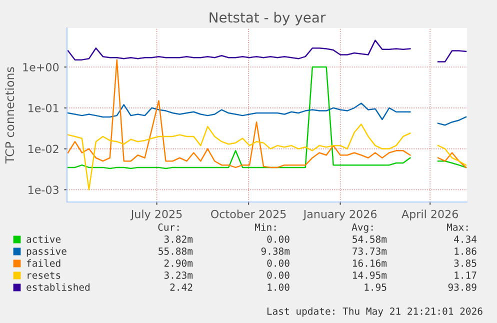 This screenshot has width=497, height=323. Describe the element at coordinates (465, 275) in the screenshot. I see `text: 1.17` at that location.